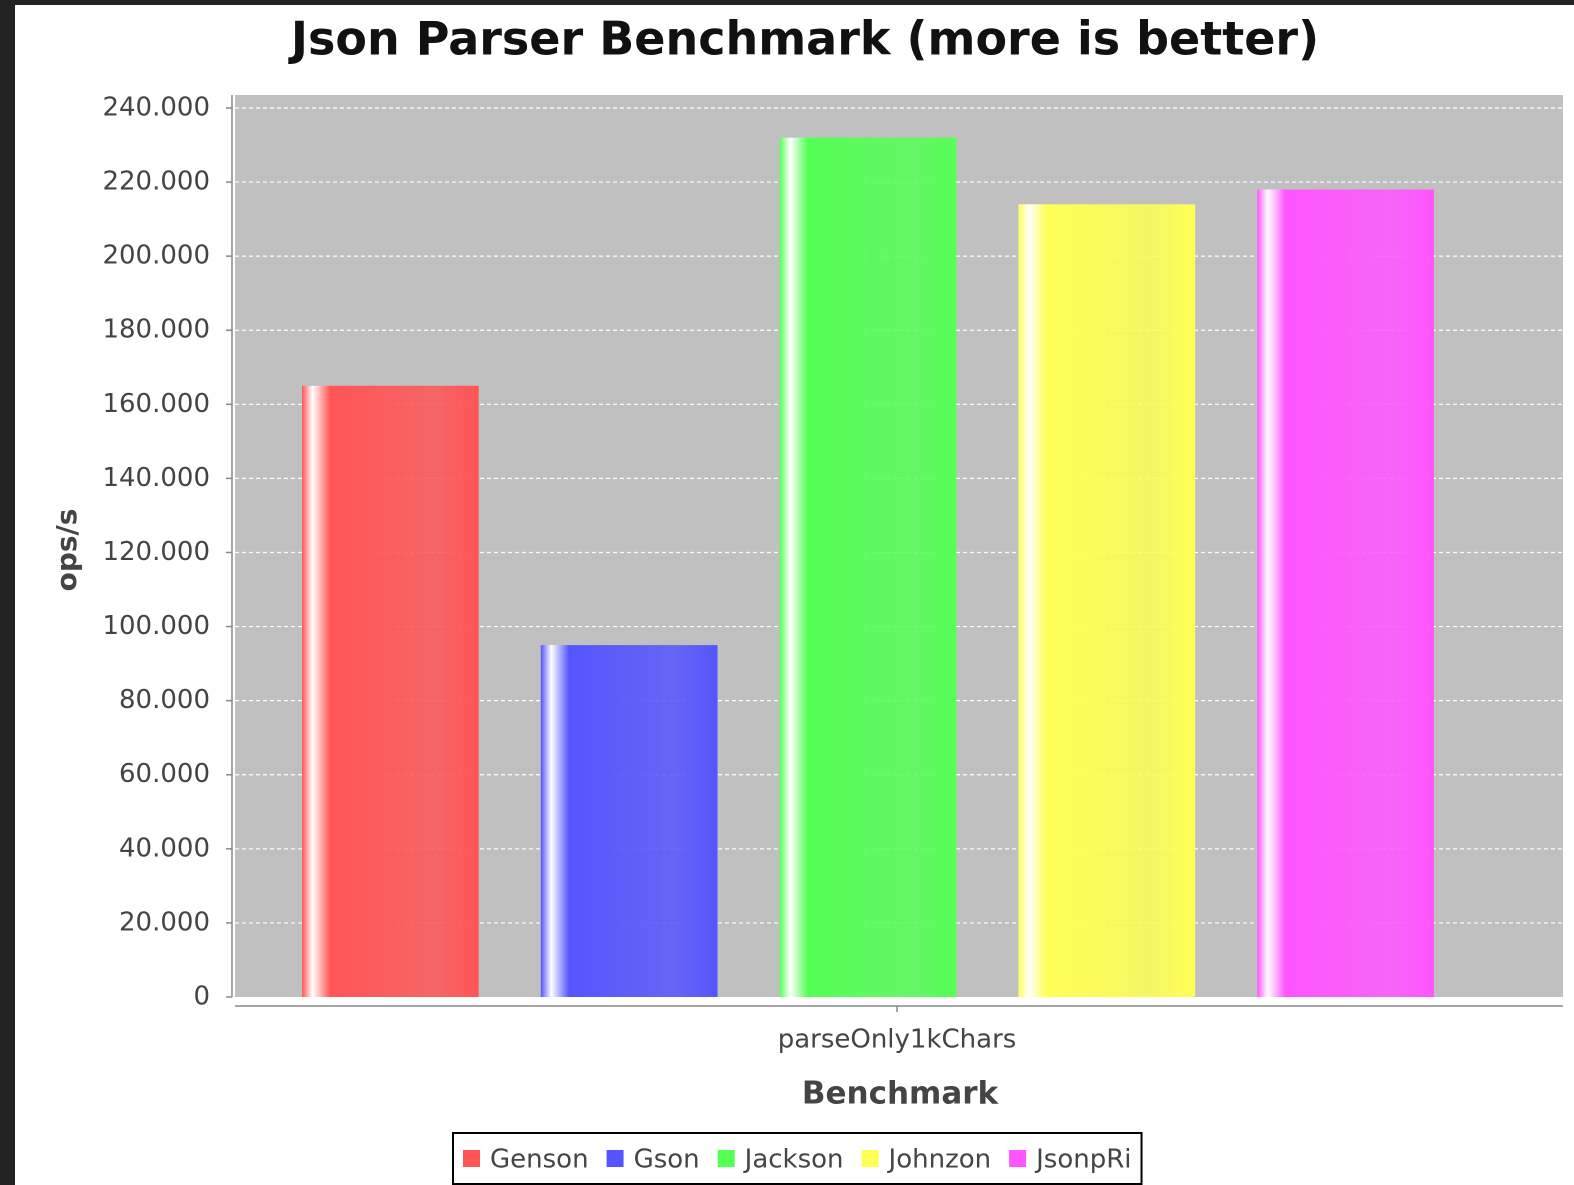 The height and width of the screenshot is (1185, 1574). Describe the element at coordinates (201, 997) in the screenshot. I see `y-tick-label: 0` at that location.